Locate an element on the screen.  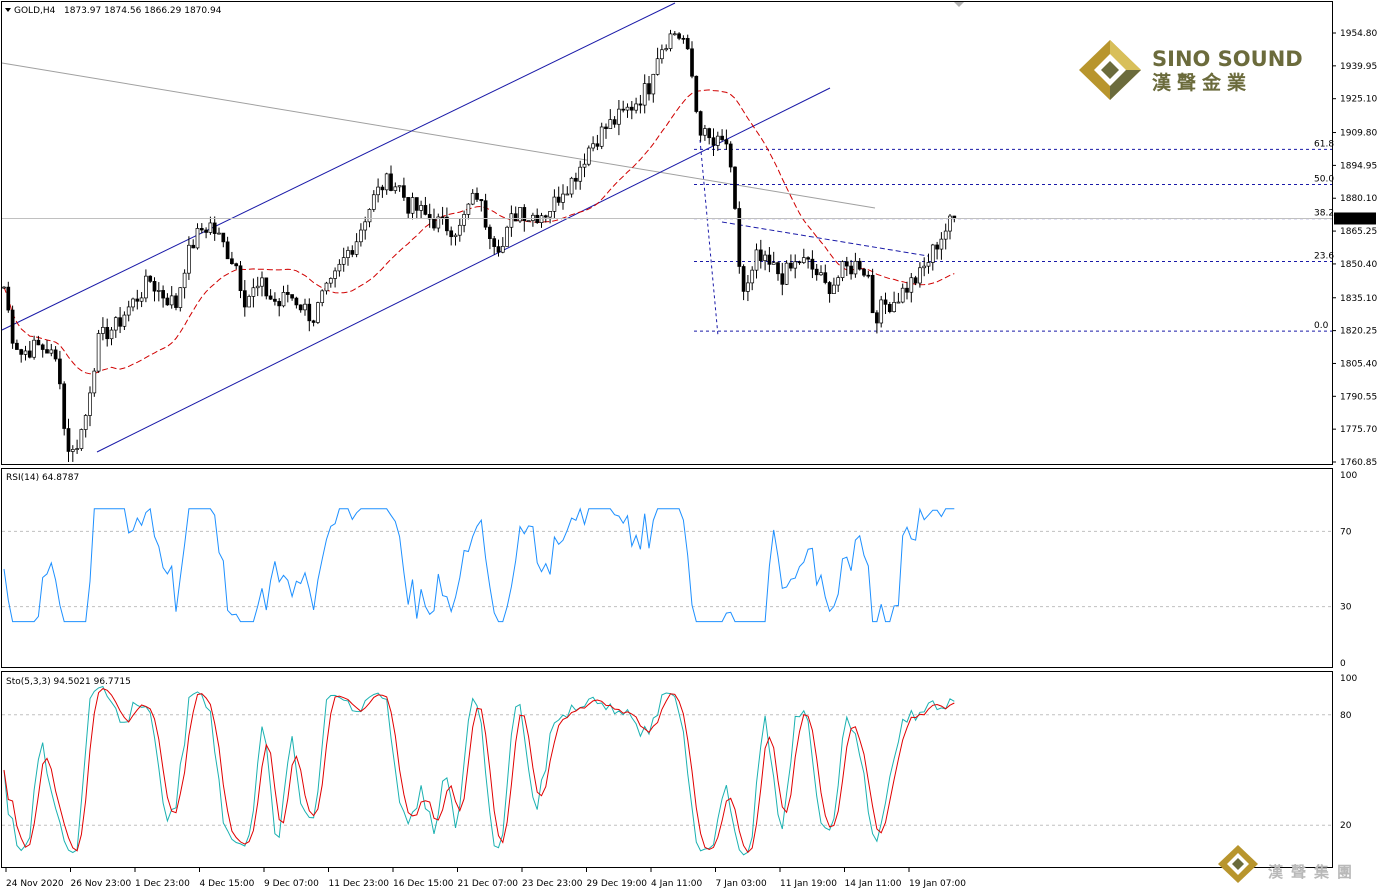
time-tick-label: 9 Dec 07:00 is located at coordinates (291, 884).